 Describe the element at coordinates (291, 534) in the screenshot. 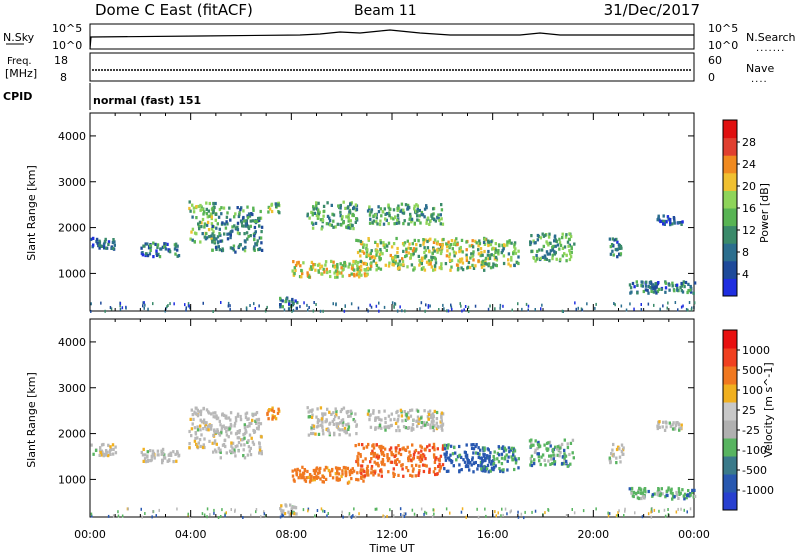

I see `x-tick-label: 08:00` at that location.